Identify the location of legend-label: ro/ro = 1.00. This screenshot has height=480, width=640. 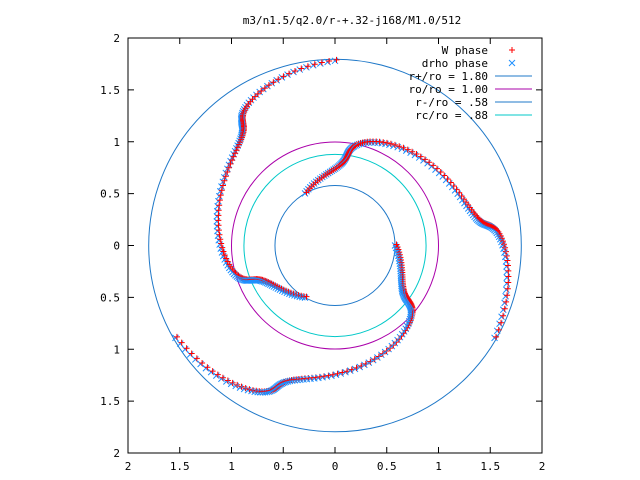
(448, 89).